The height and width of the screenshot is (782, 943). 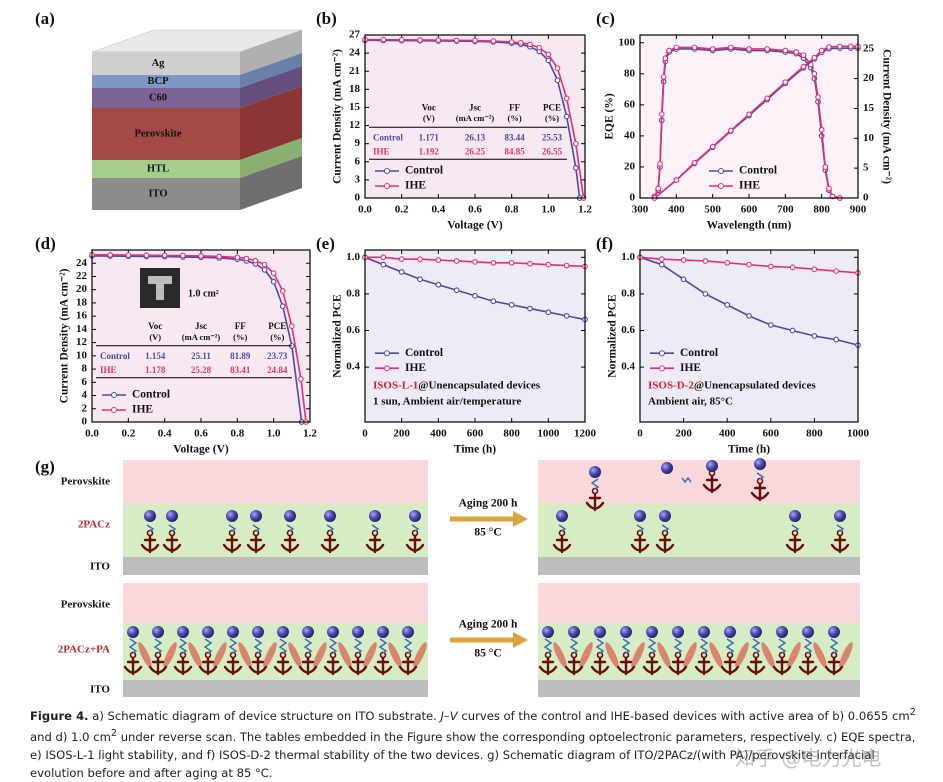 What do you see at coordinates (610, 116) in the screenshot?
I see `y-axis-title: EQE (%)` at bounding box center [610, 116].